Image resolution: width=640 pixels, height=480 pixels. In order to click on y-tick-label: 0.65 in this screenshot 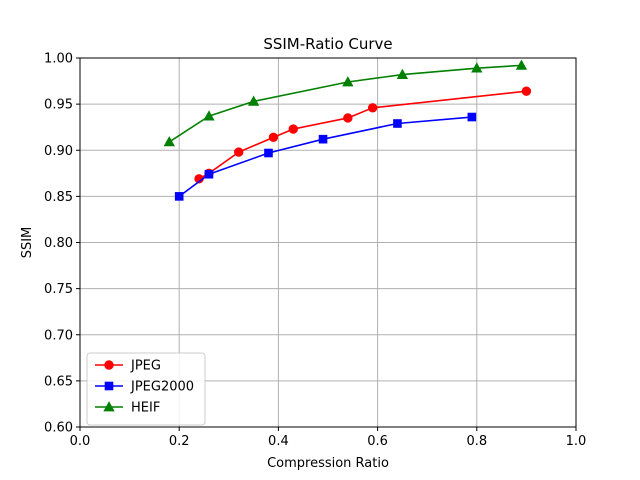, I will do `click(58, 381)`.